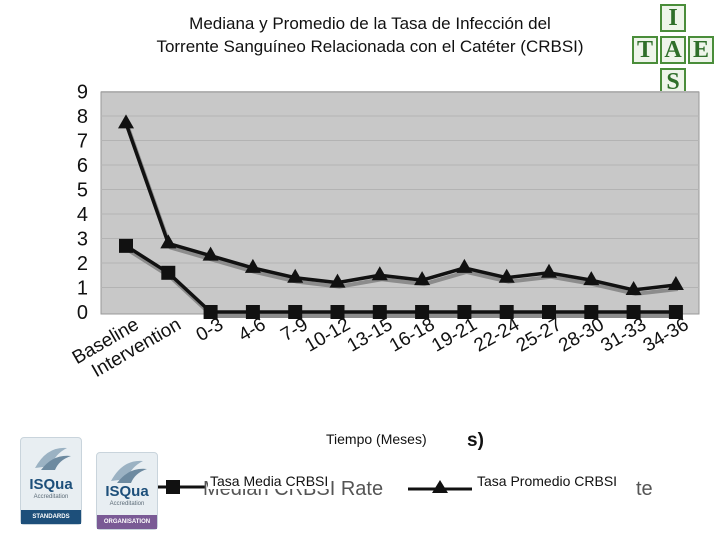 The image size is (720, 540). I want to click on y-tick-label: 1, so click(82, 289).